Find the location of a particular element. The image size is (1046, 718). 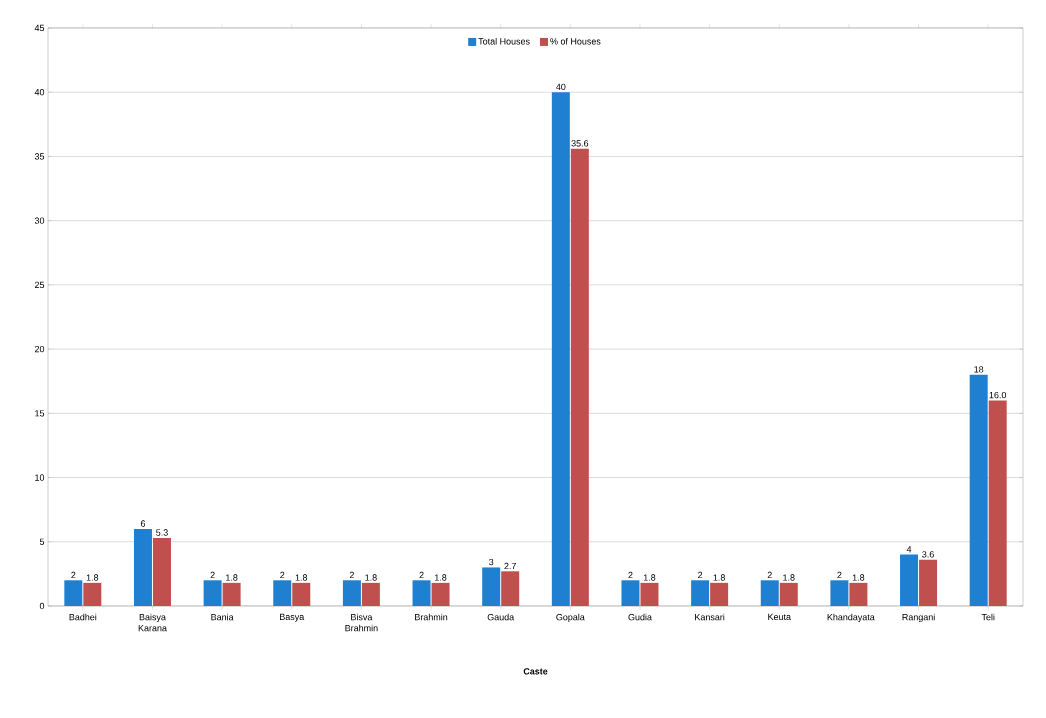

data-label: 16.0 is located at coordinates (998, 395).